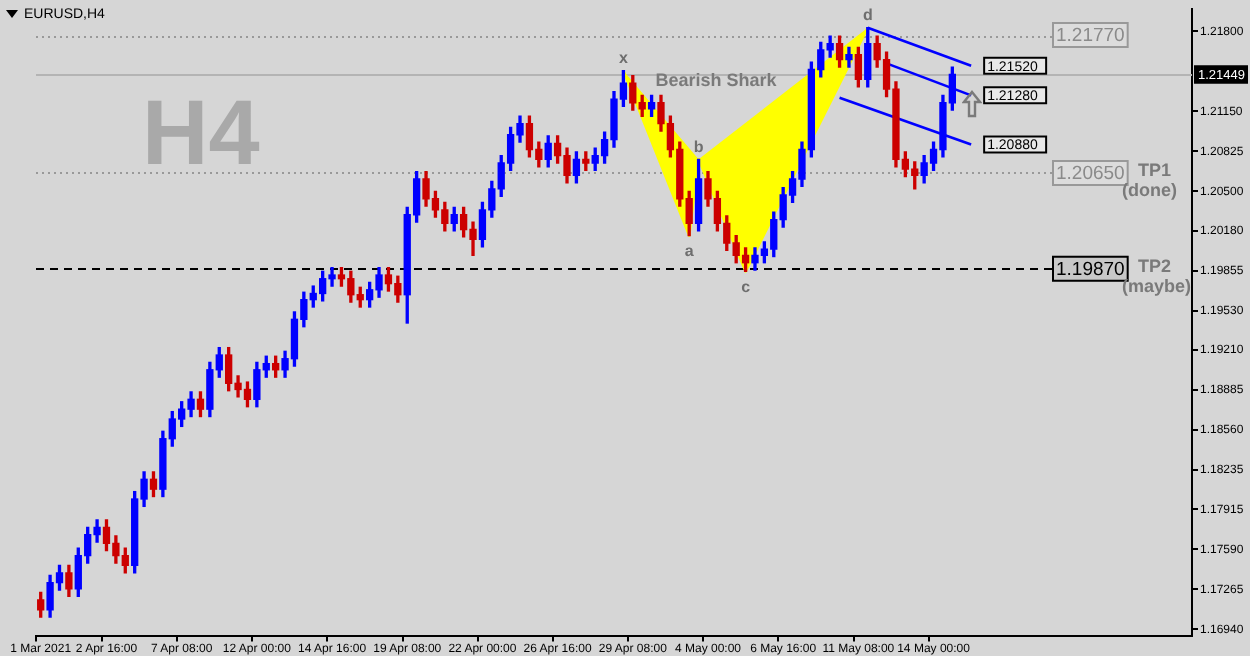 This screenshot has height=656, width=1250. What do you see at coordinates (1155, 169) in the screenshot?
I see `annotation: TP1` at bounding box center [1155, 169].